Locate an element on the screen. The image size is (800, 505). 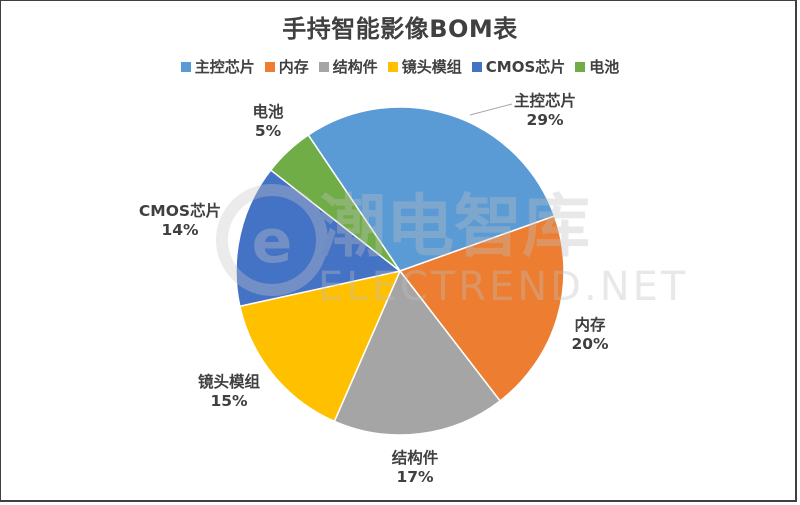
legend-item-main-chip: 主控芯片 is located at coordinates (217, 66).